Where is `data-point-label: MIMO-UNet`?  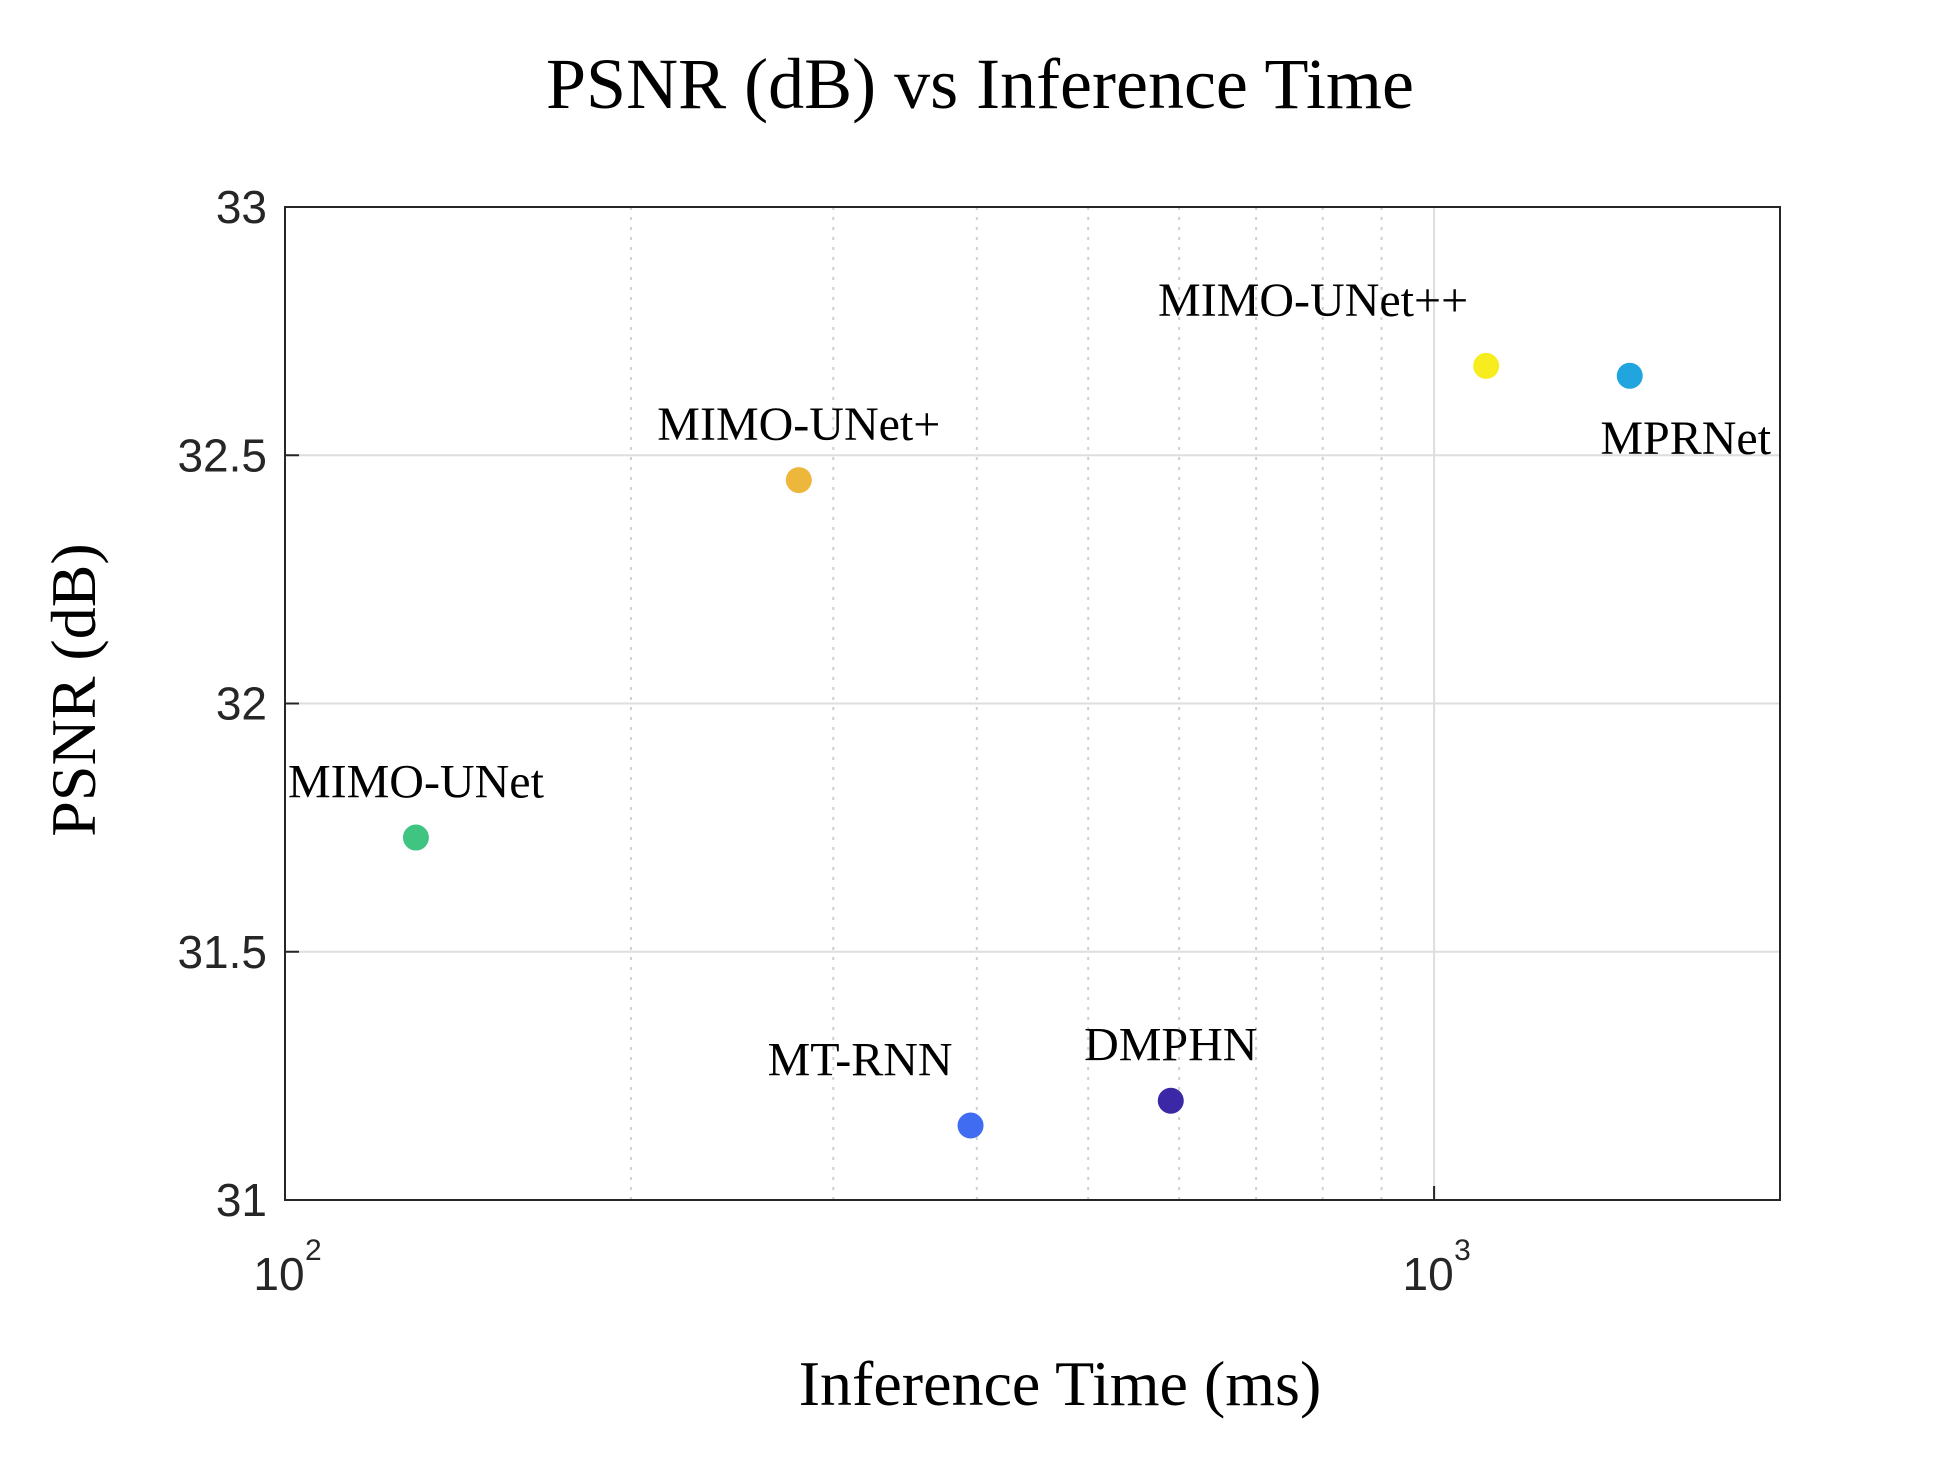
data-point-label: MIMO-UNet is located at coordinates (416, 782).